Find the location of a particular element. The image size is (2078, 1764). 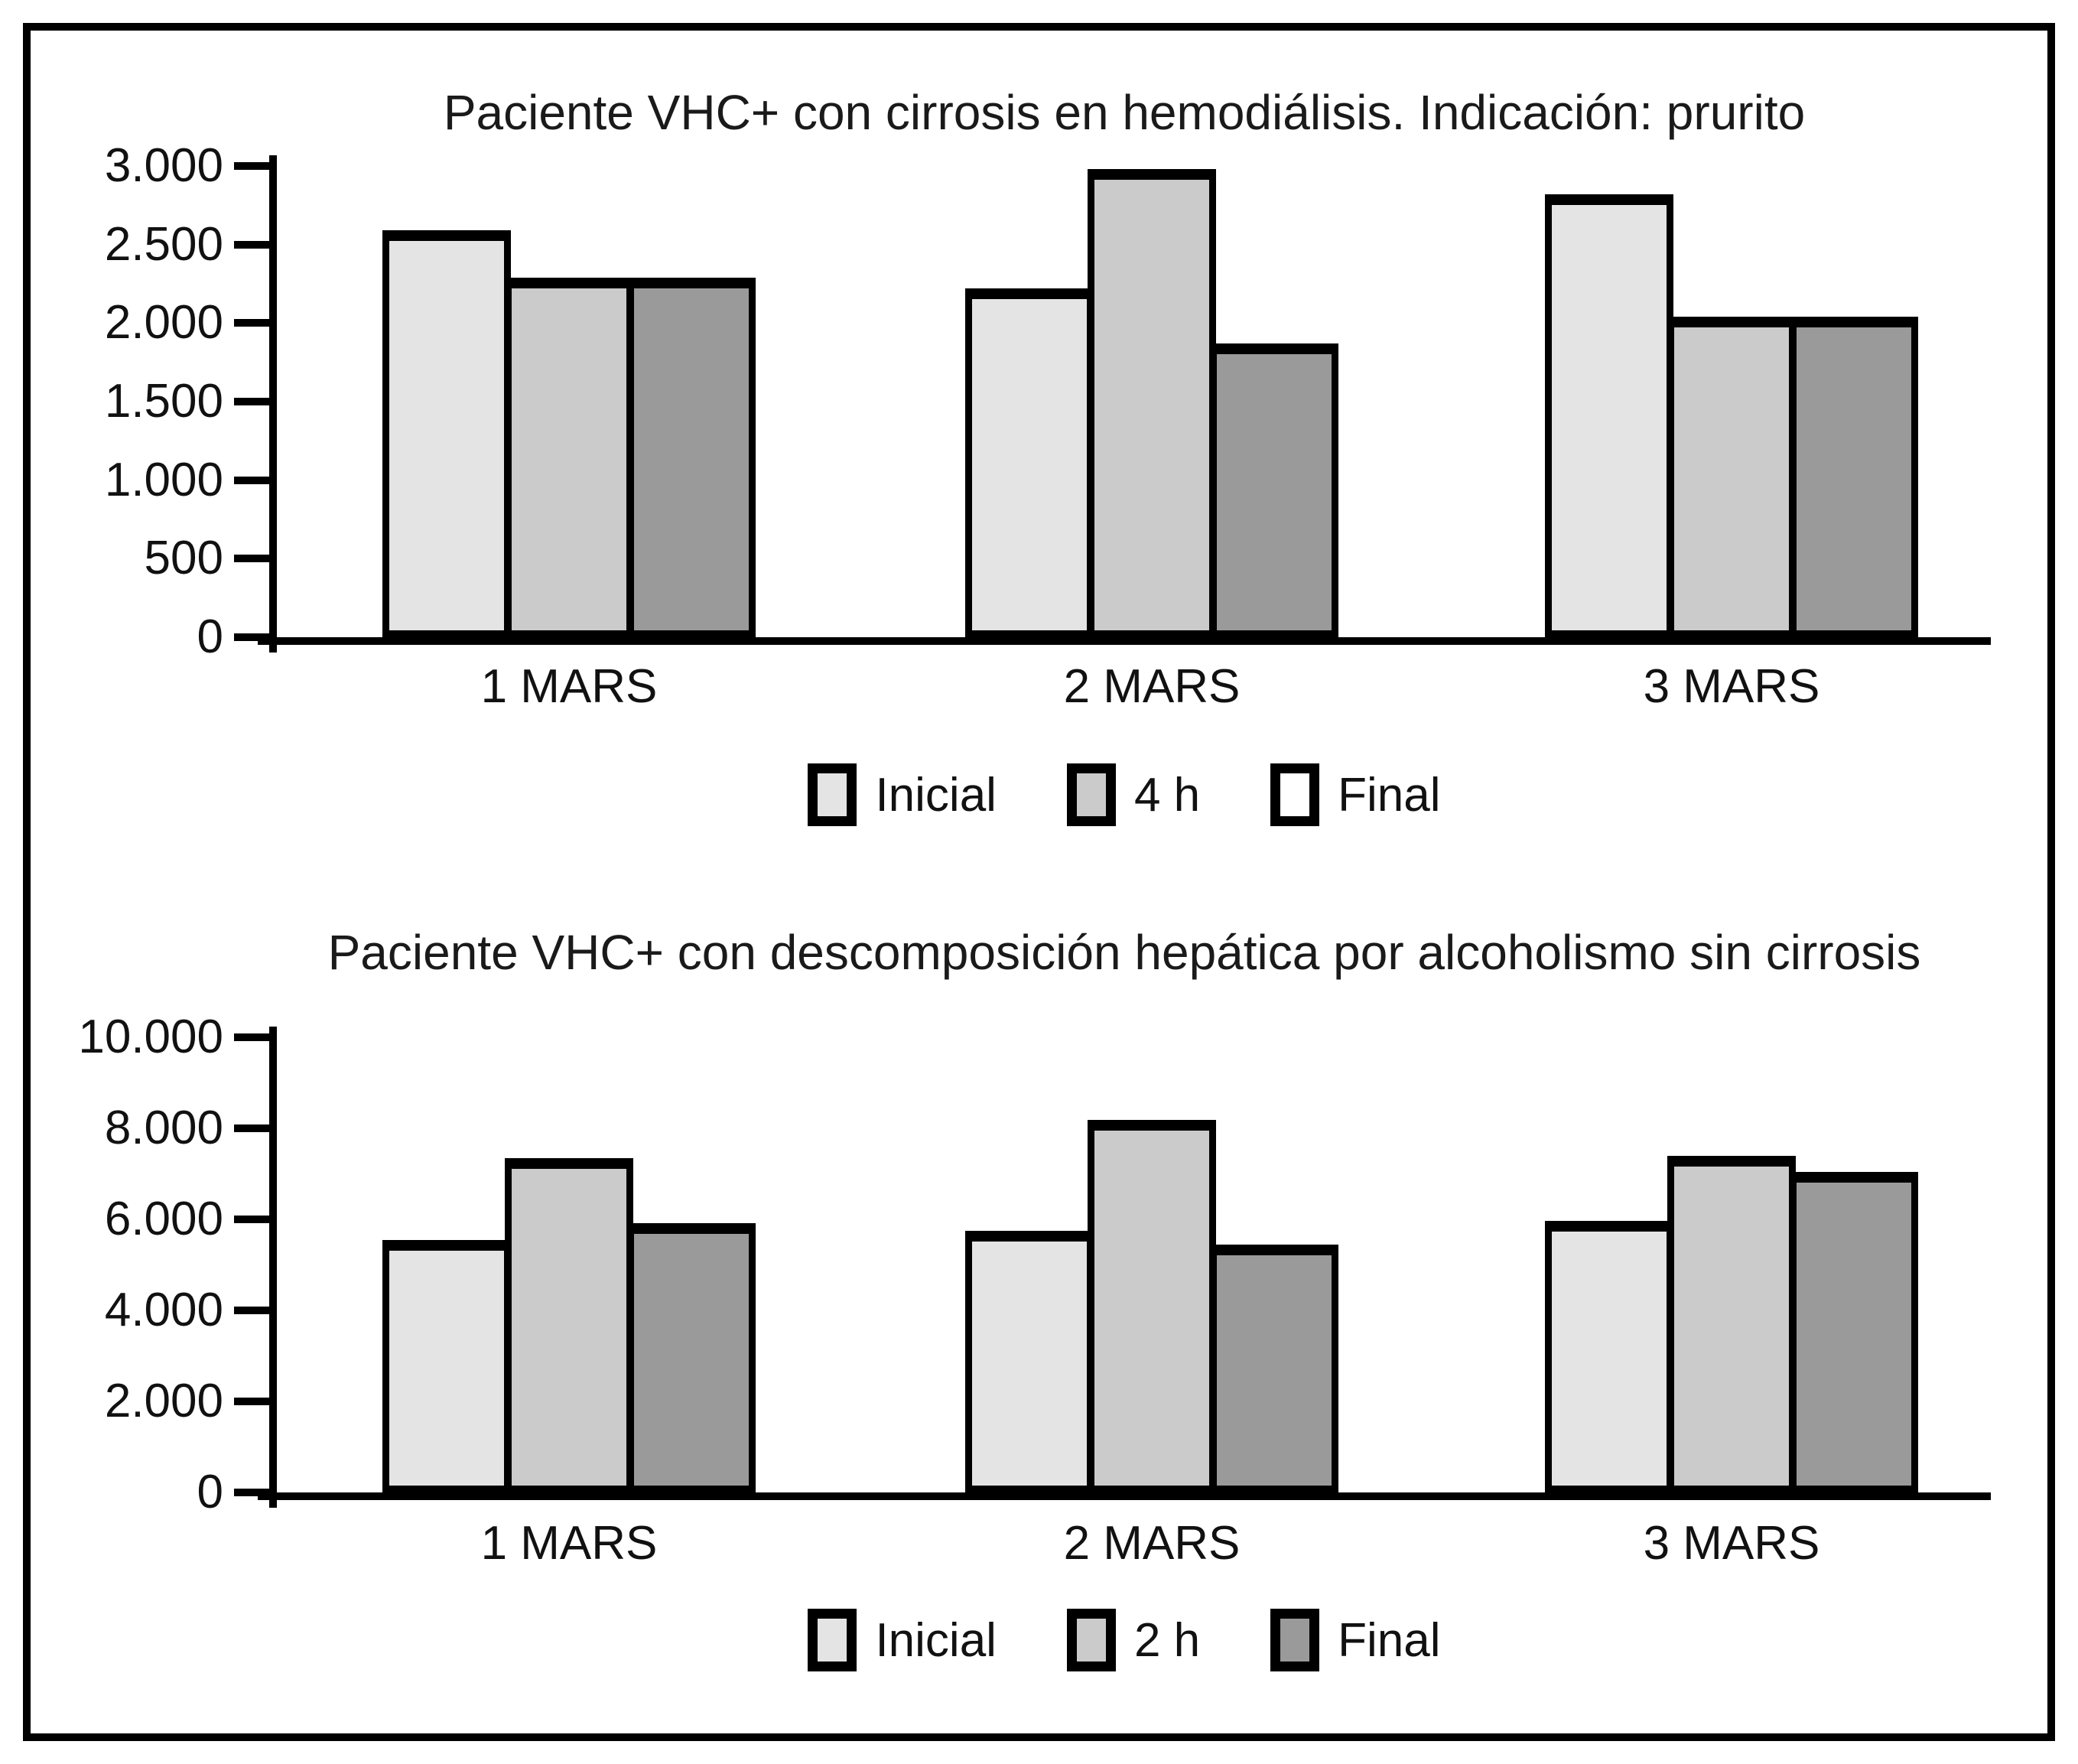

y-tick-label: 4.000 is located at coordinates (163, 1310).